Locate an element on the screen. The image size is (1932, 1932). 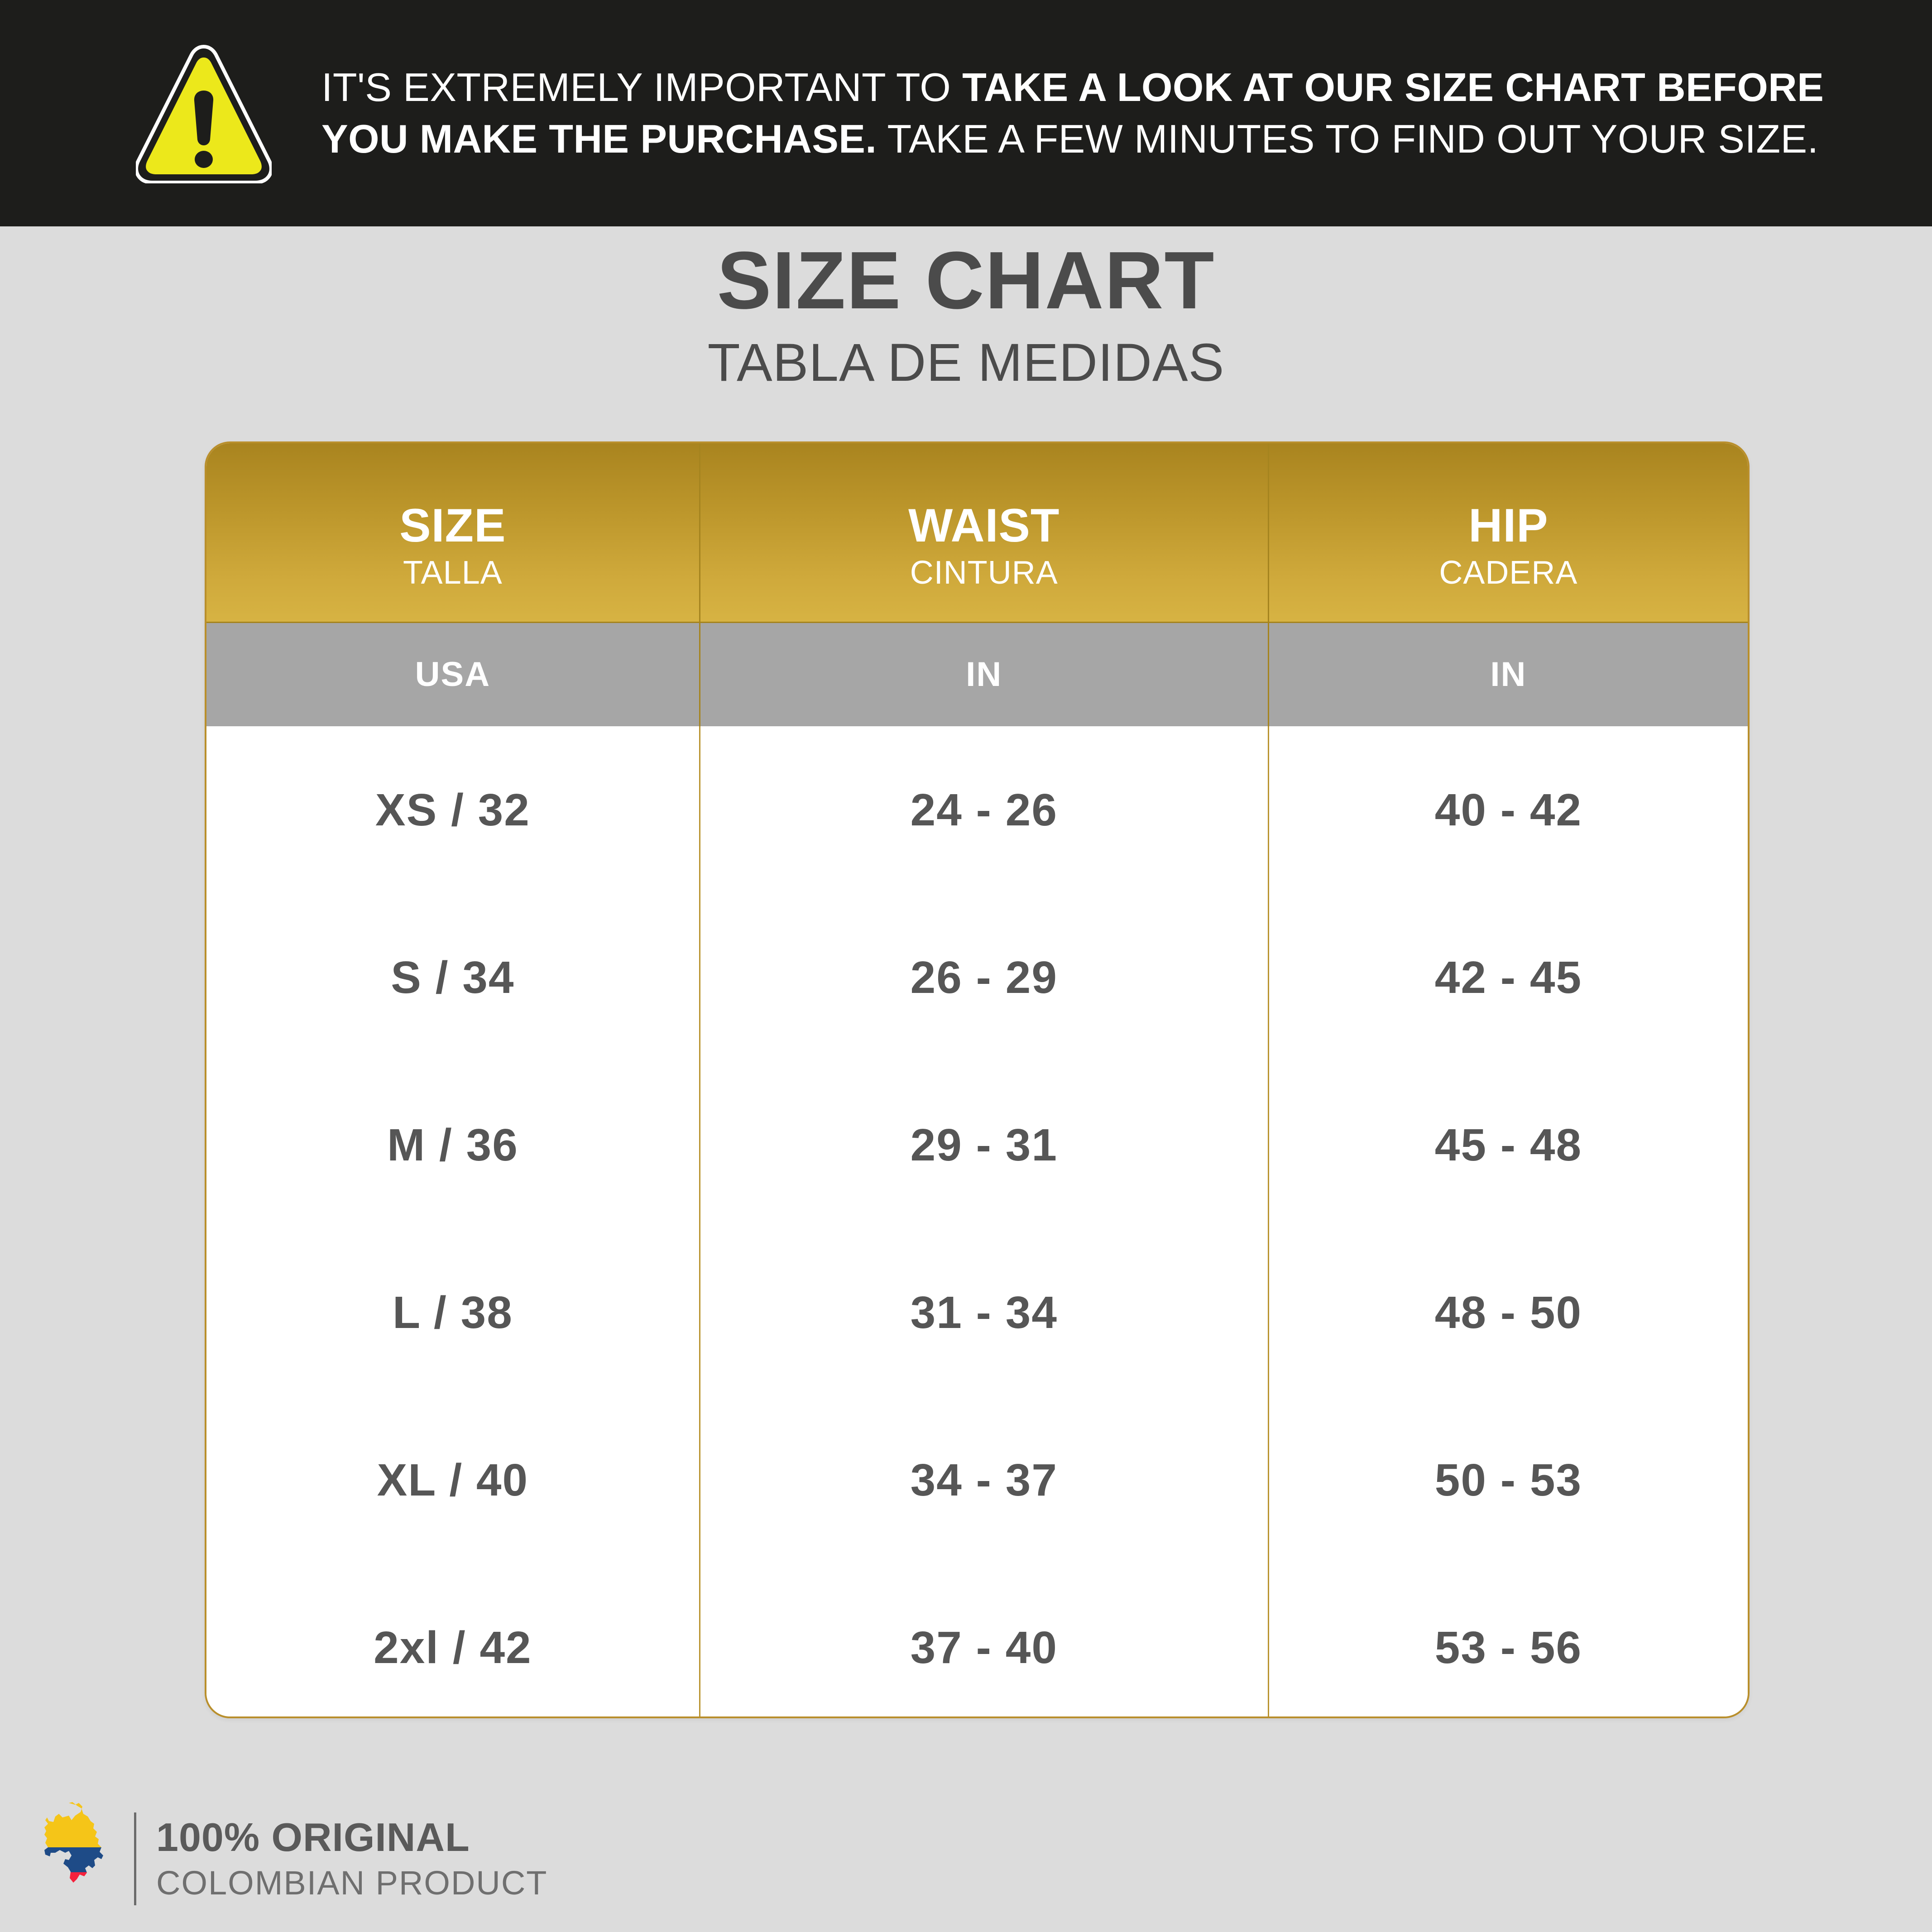
cell-size: S / 34 is located at coordinates (453, 977).